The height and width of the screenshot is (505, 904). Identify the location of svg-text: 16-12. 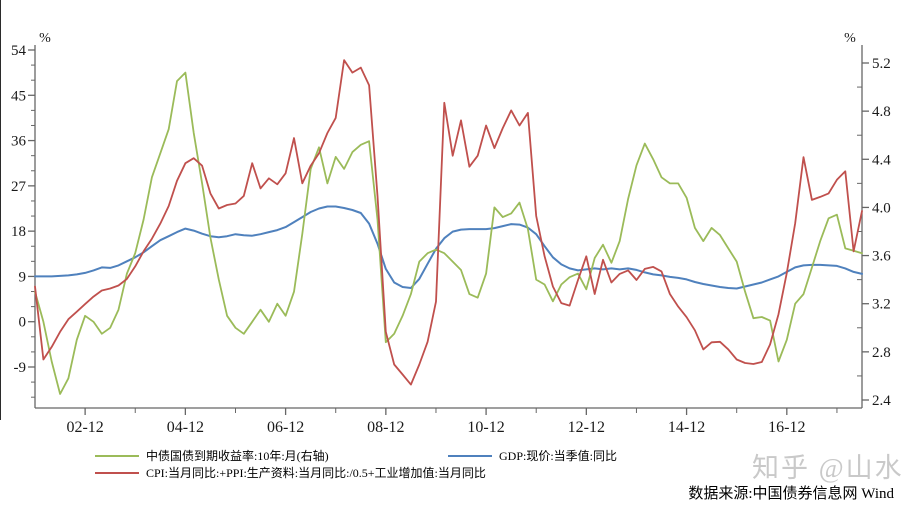
(786, 427).